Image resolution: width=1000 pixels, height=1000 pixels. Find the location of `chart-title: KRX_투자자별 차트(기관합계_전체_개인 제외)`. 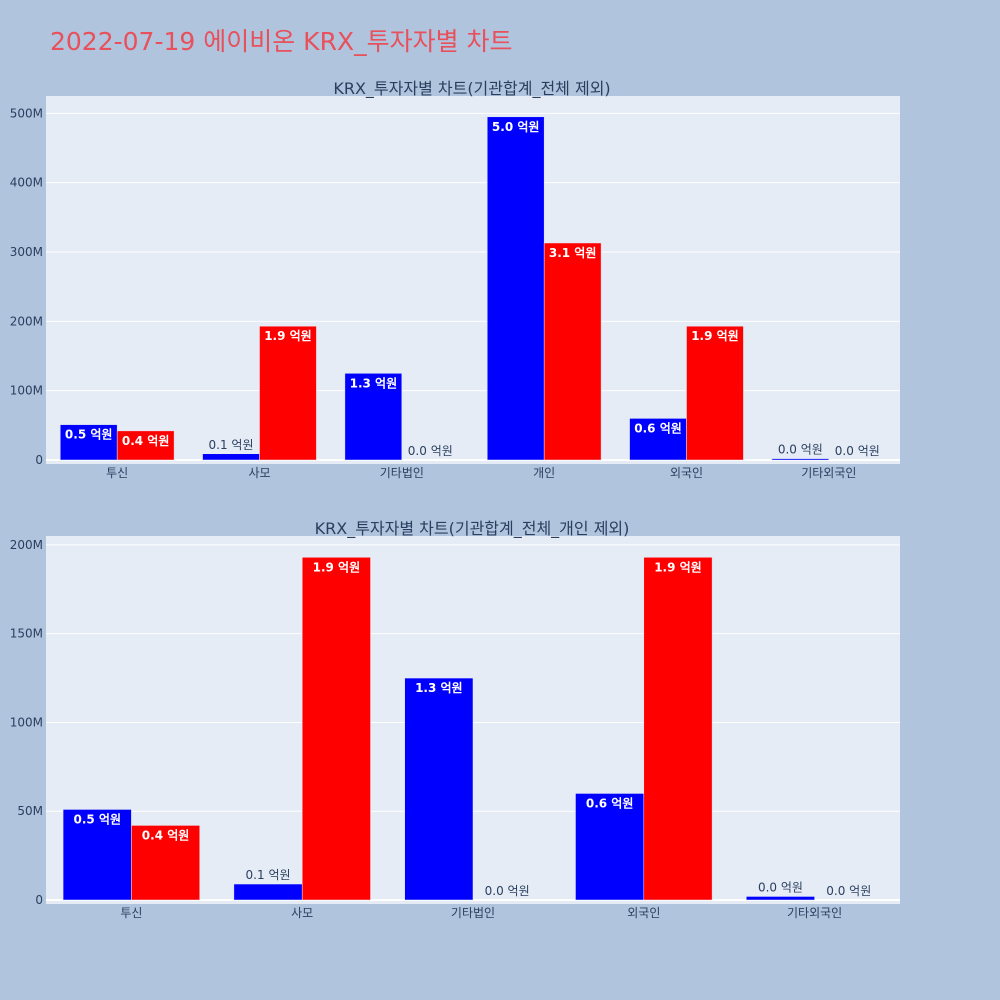

chart-title: KRX_투자자별 차트(기관합계_전체_개인 제외) is located at coordinates (472, 529).